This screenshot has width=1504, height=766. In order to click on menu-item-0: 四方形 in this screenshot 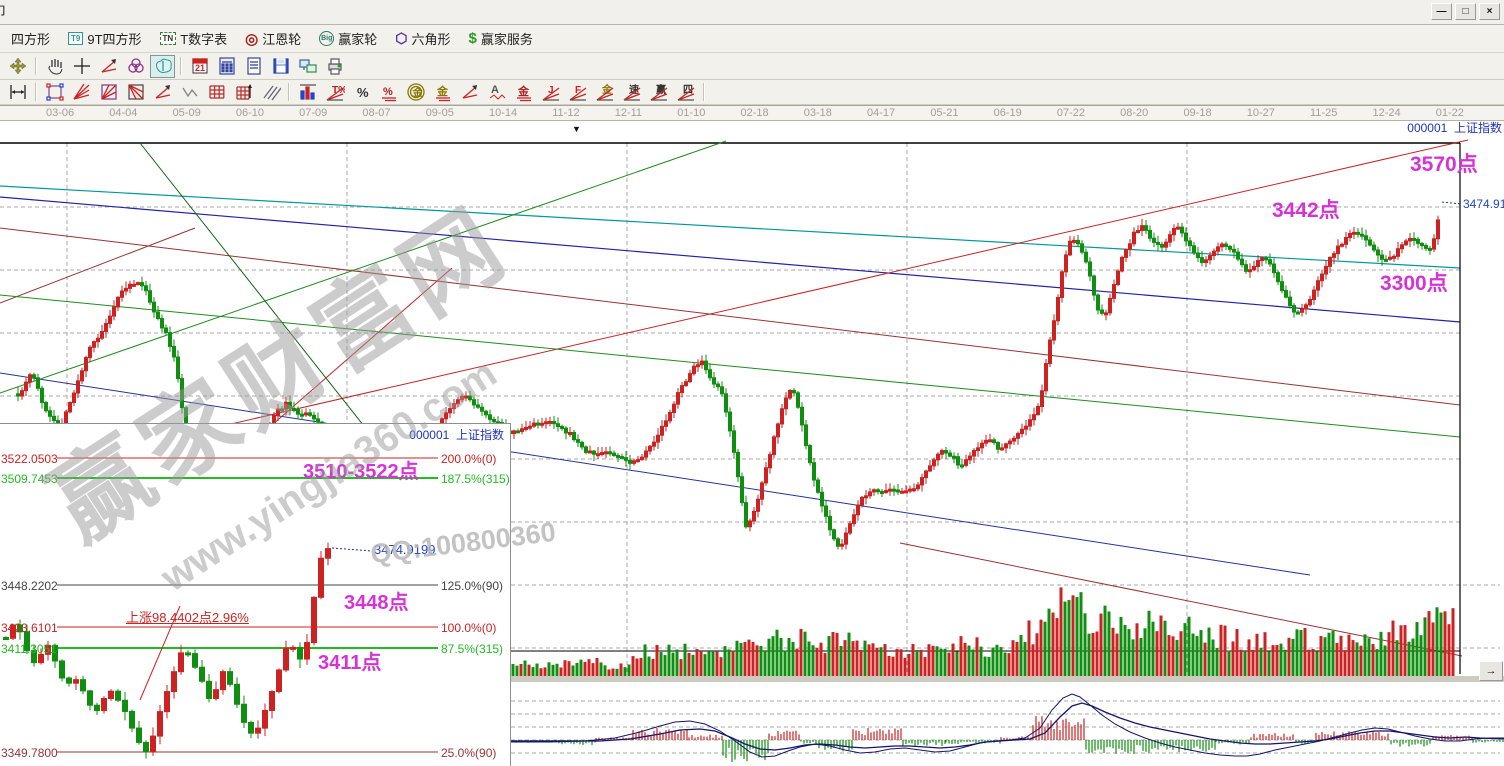, I will do `click(30, 38)`.